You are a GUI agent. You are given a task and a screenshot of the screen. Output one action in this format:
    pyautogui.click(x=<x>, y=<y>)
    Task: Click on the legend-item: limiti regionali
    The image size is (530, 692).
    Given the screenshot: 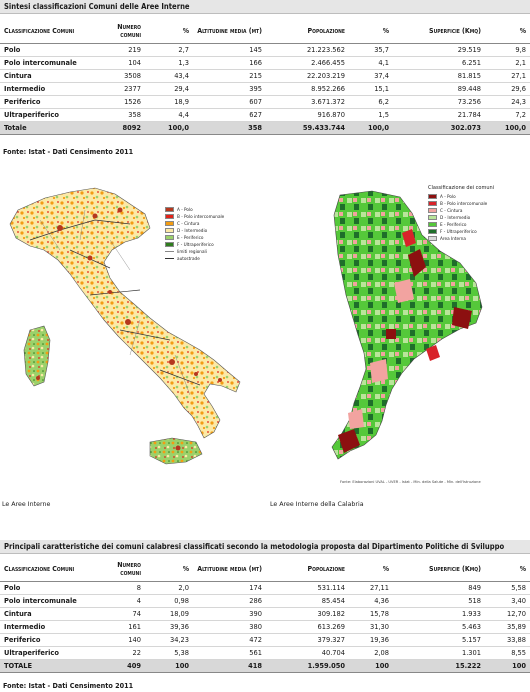 What is the action you would take?
    pyautogui.click(x=194, y=251)
    